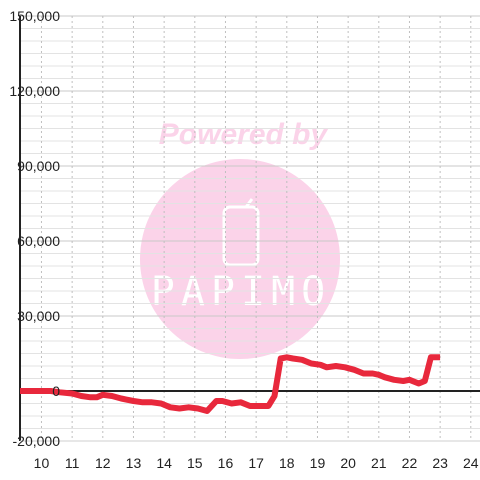 This screenshot has height=480, width=480. What do you see at coordinates (42, 463) in the screenshot?
I see `x-tick-label: 10` at bounding box center [42, 463].